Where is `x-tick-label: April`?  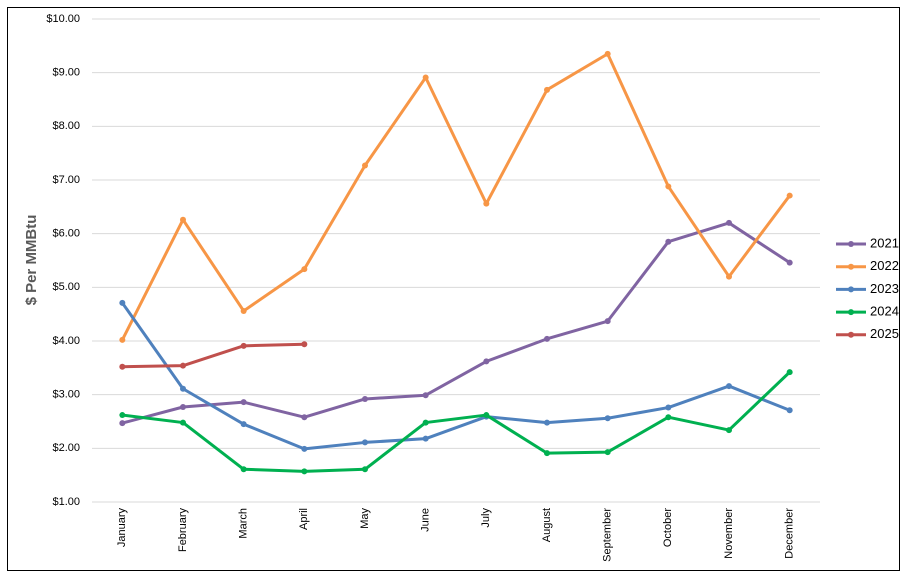 x-tick-label: April is located at coordinates (304, 519).